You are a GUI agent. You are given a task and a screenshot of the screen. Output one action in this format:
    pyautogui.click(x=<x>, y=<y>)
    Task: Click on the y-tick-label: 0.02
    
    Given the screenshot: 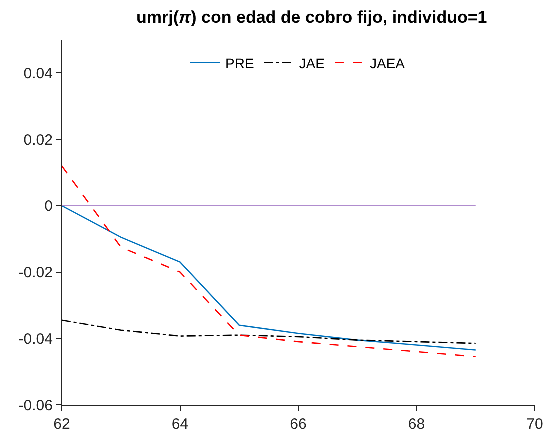 What is the action you would take?
    pyautogui.click(x=38, y=140)
    